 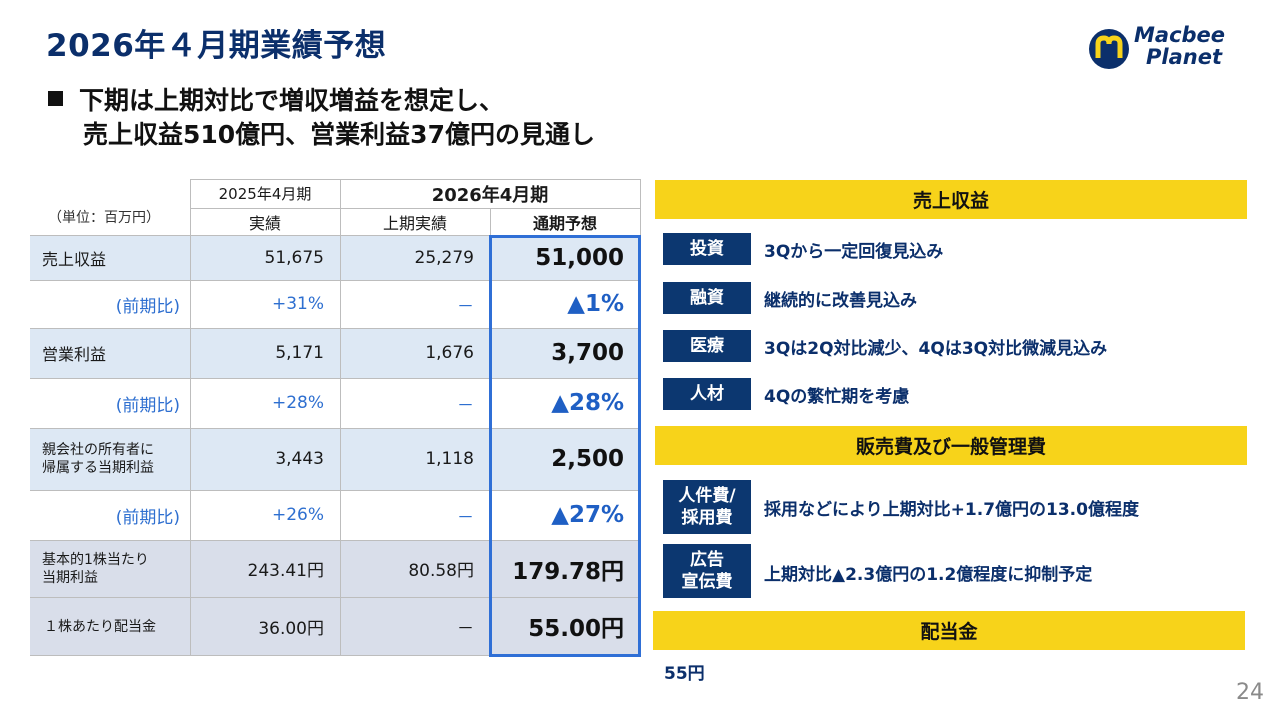 I want to click on np-fy2025: 3,443, so click(x=299, y=459).